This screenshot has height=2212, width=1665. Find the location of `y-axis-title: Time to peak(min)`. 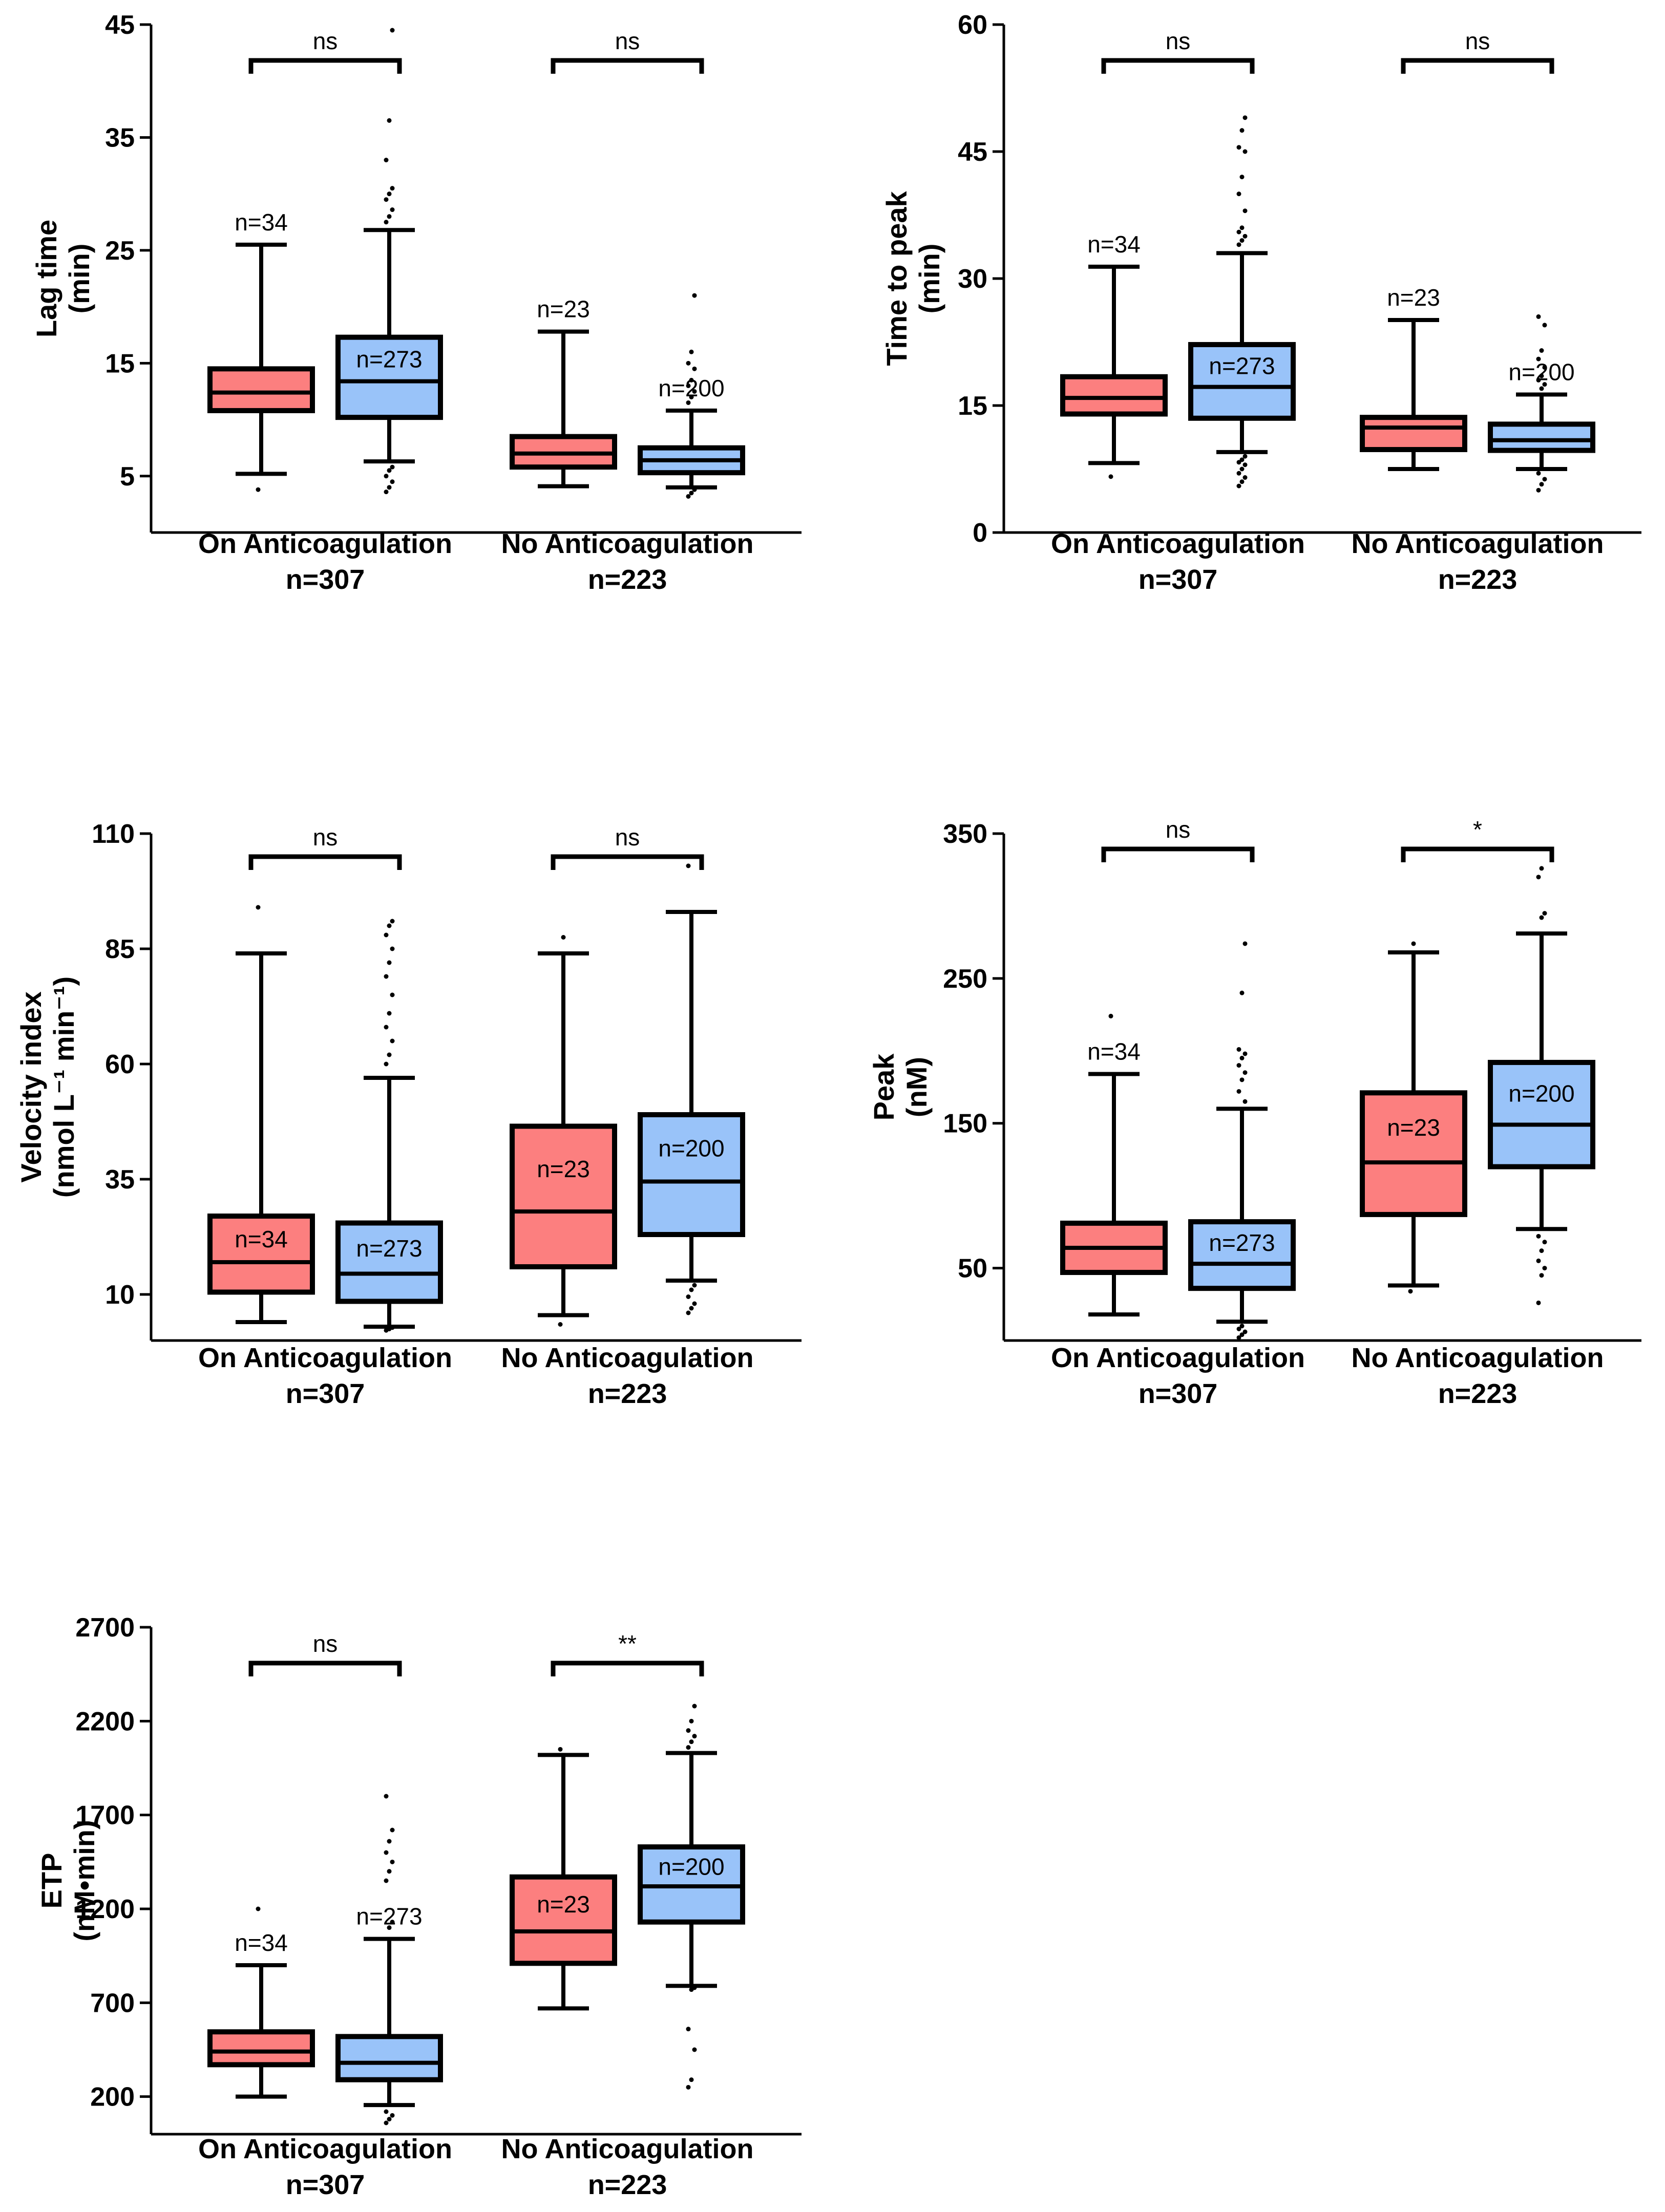

y-axis-title: Time to peak(min) is located at coordinates (912, 278).